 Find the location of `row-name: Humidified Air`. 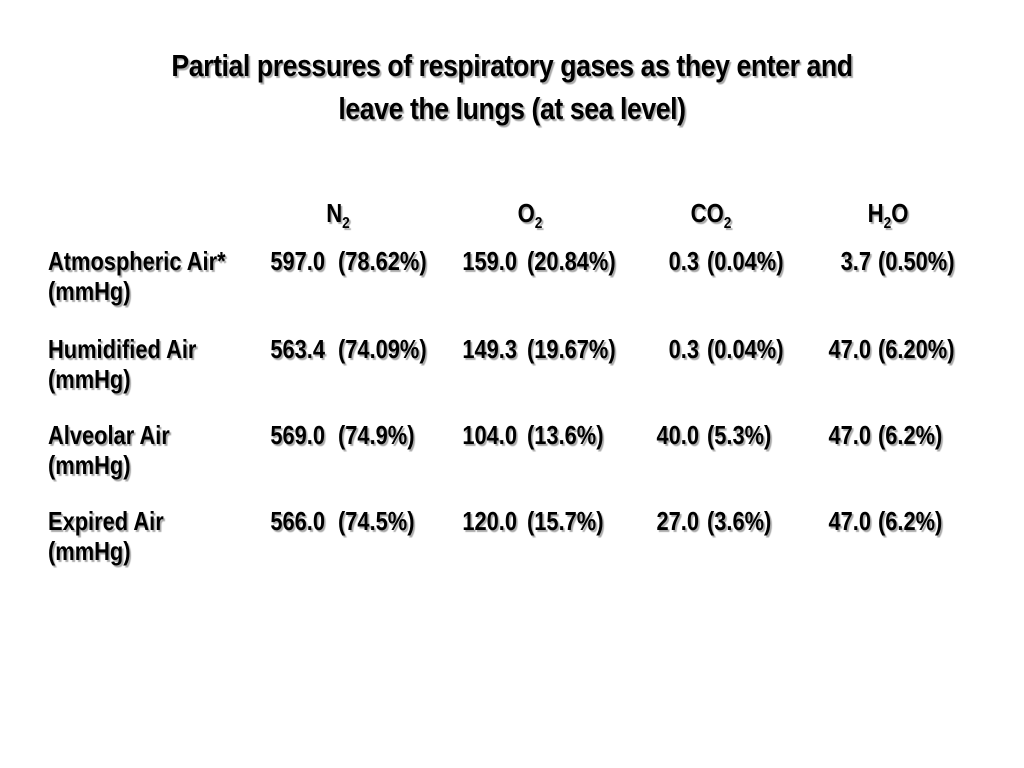

row-name: Humidified Air is located at coordinates (122, 349).